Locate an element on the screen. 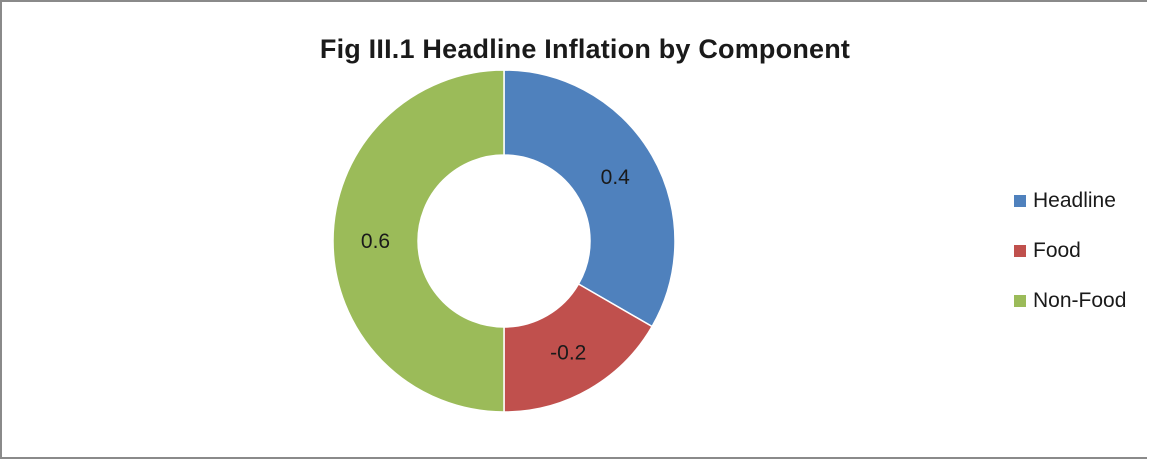 This screenshot has height=461, width=1151. legend: Headline Food Non-Food is located at coordinates (1070, 251).